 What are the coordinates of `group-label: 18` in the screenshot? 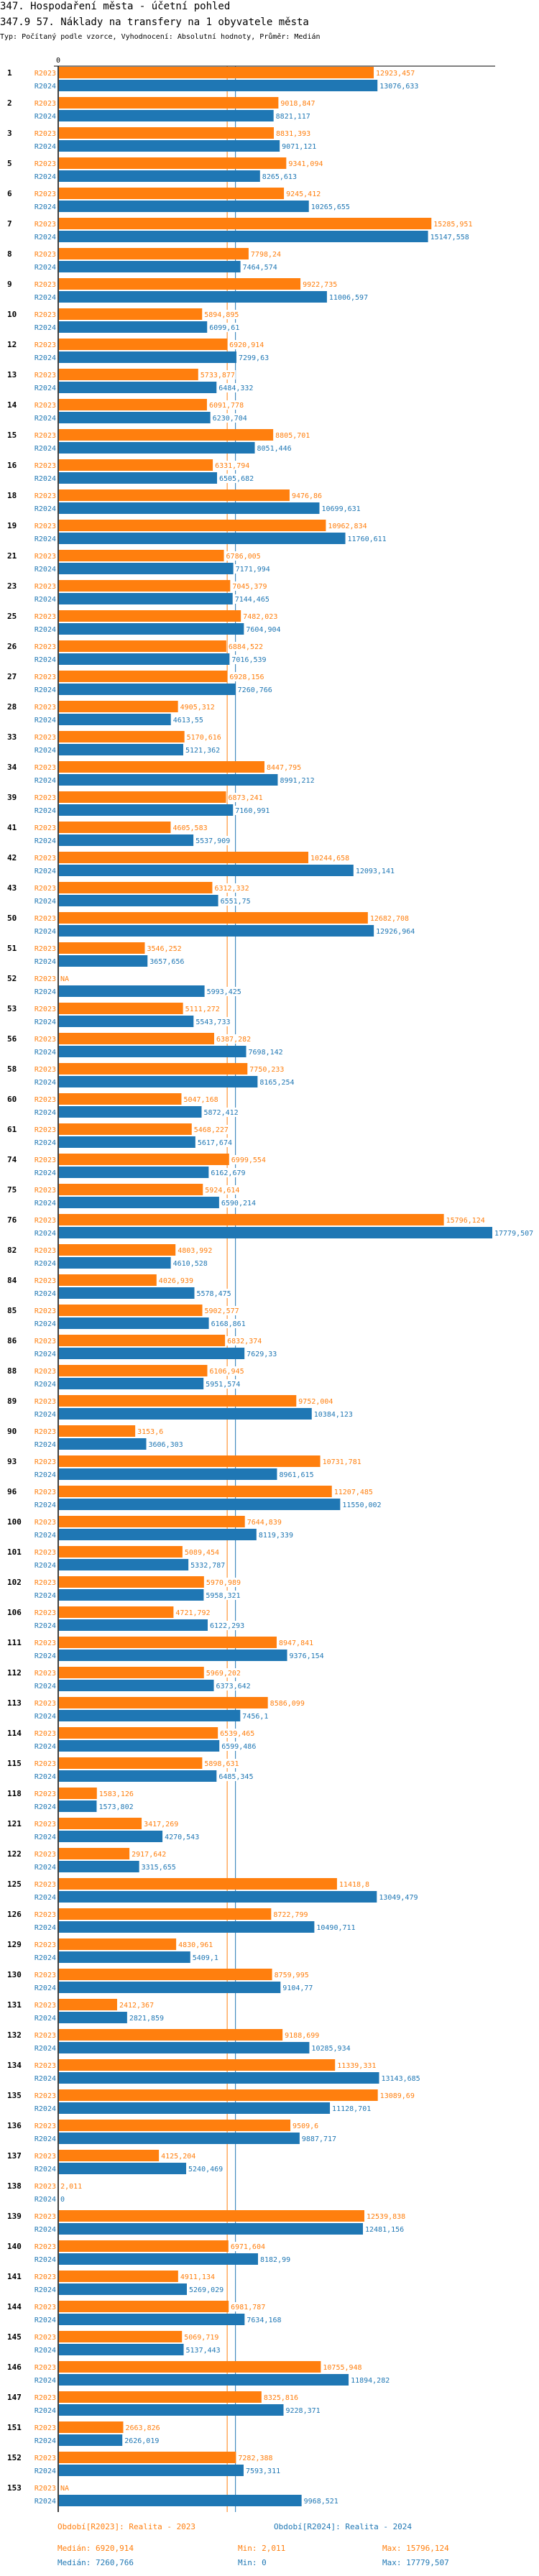 It's located at (12, 495).